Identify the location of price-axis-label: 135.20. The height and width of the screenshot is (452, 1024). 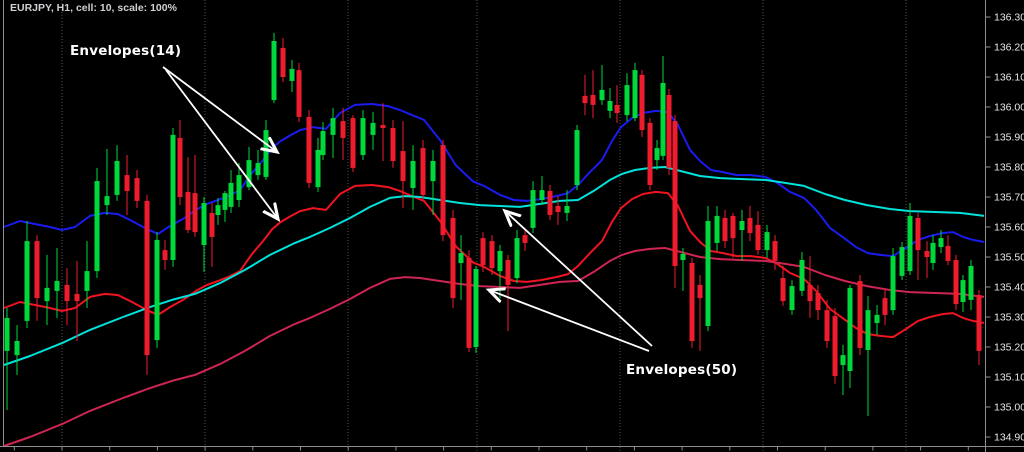
(1009, 348).